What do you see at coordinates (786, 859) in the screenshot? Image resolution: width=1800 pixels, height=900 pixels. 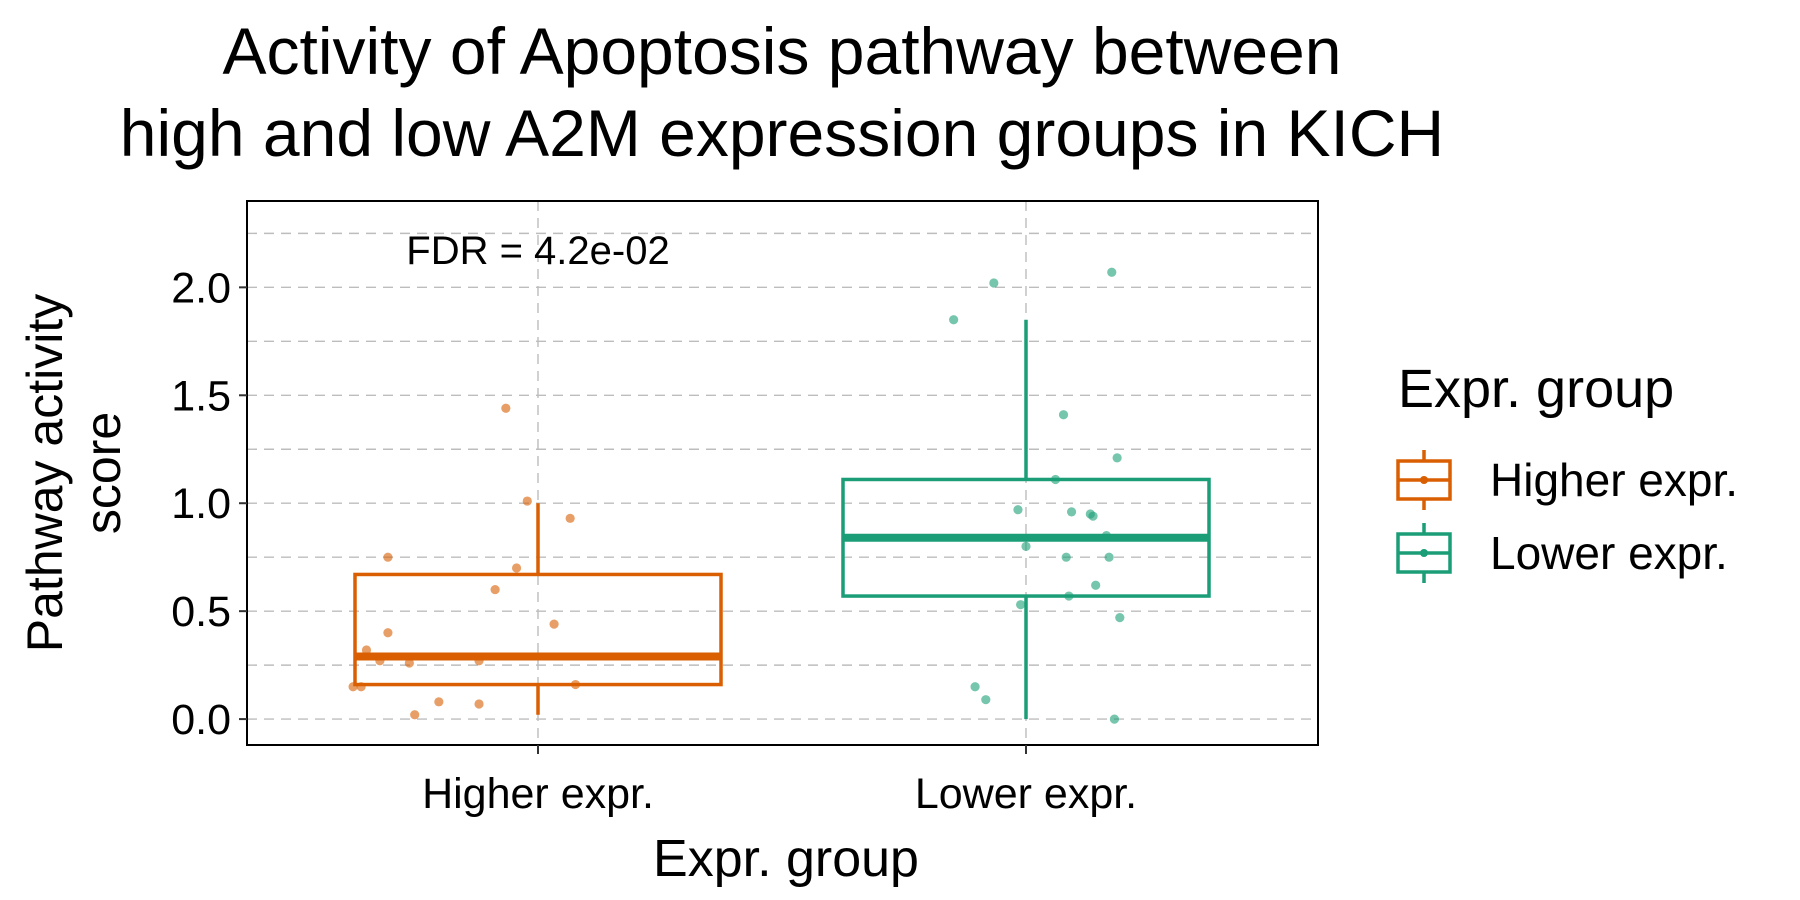 I see `x-axis-label: Expr. group` at bounding box center [786, 859].